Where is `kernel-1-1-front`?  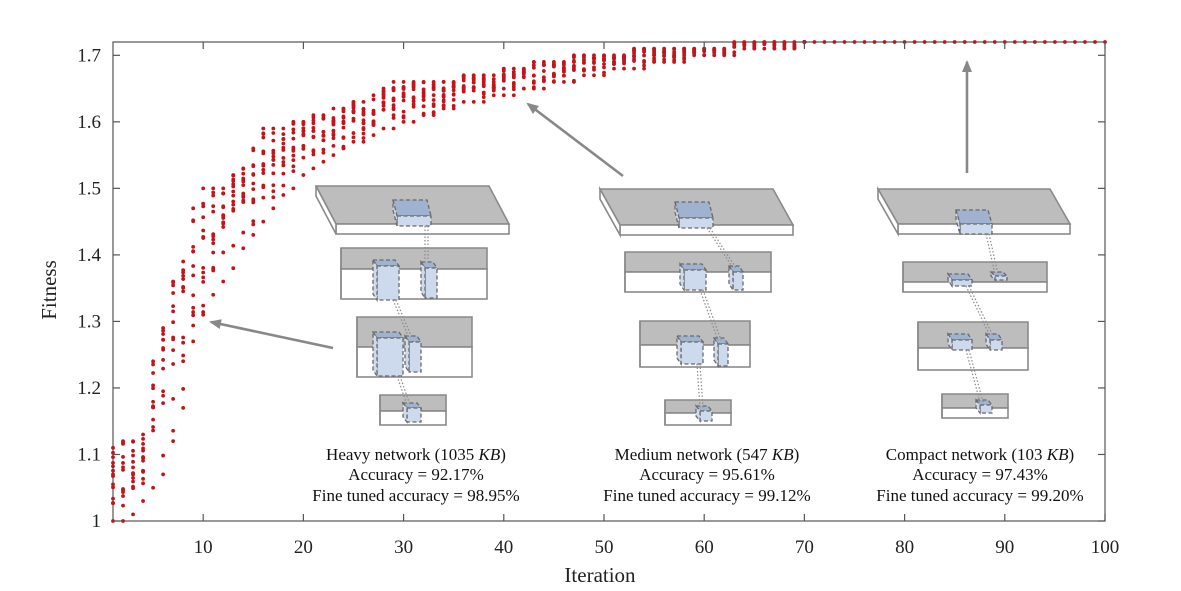
kernel-1-1-front is located at coordinates (696, 223).